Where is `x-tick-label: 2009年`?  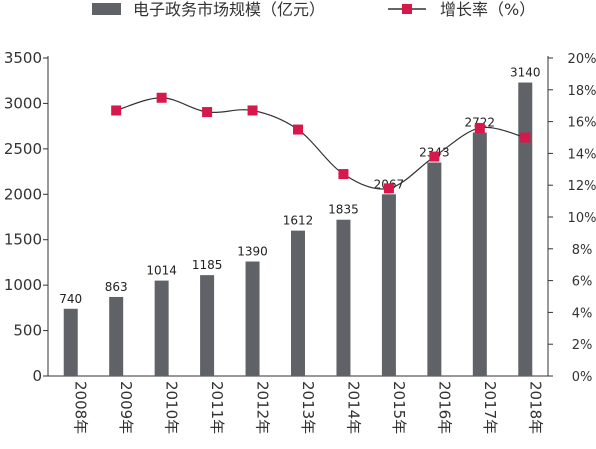
x-tick-label: 2009年 is located at coordinates (126, 407).